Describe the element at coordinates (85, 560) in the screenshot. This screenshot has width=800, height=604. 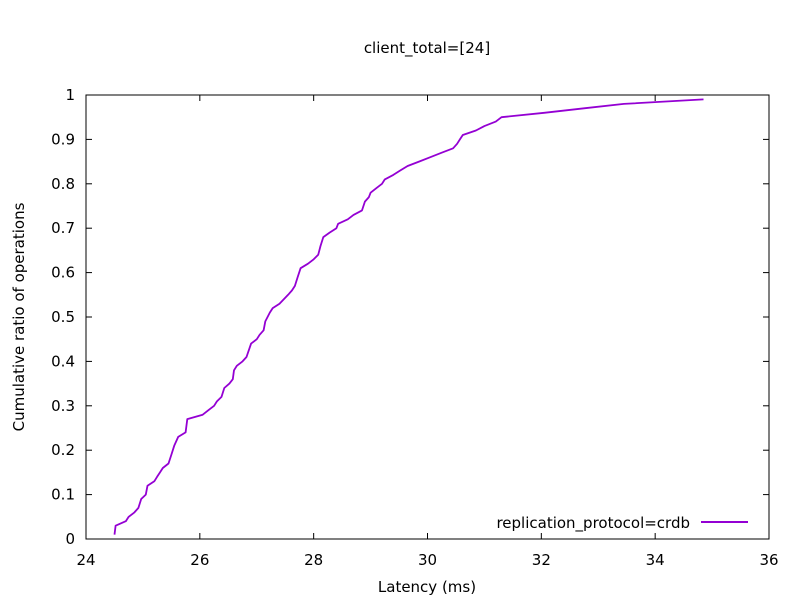
I see `x-tick-label: 24` at that location.